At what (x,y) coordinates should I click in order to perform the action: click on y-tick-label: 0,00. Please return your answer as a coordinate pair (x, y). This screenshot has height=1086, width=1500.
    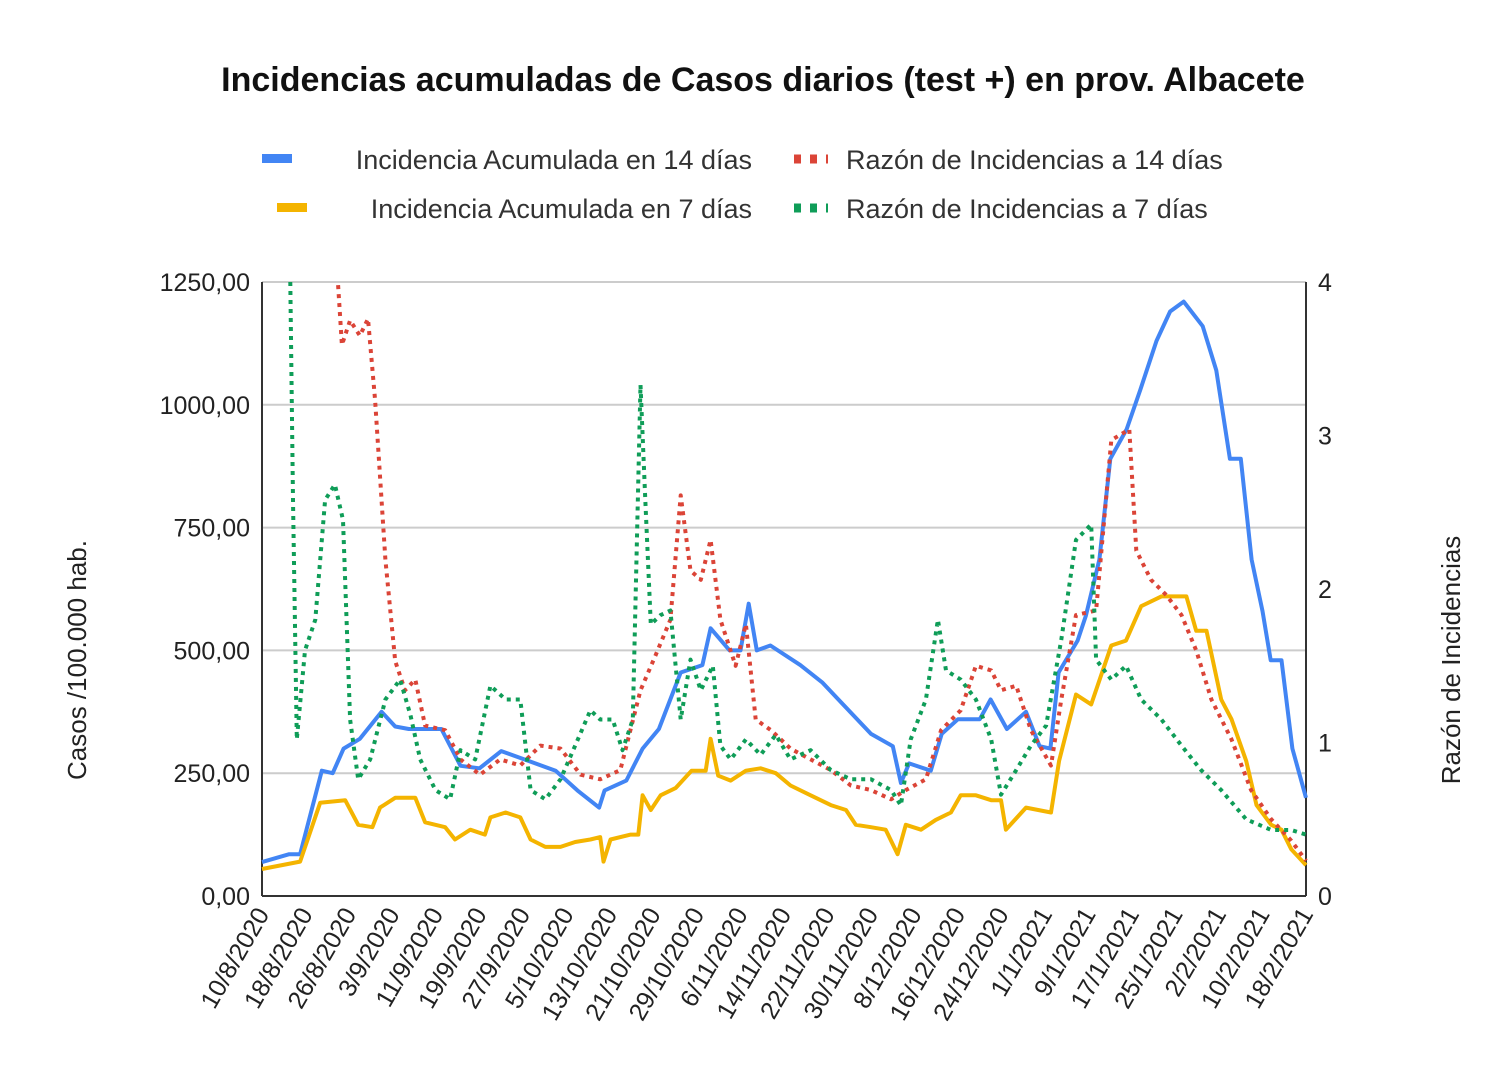
    Looking at the image, I should click on (225, 897).